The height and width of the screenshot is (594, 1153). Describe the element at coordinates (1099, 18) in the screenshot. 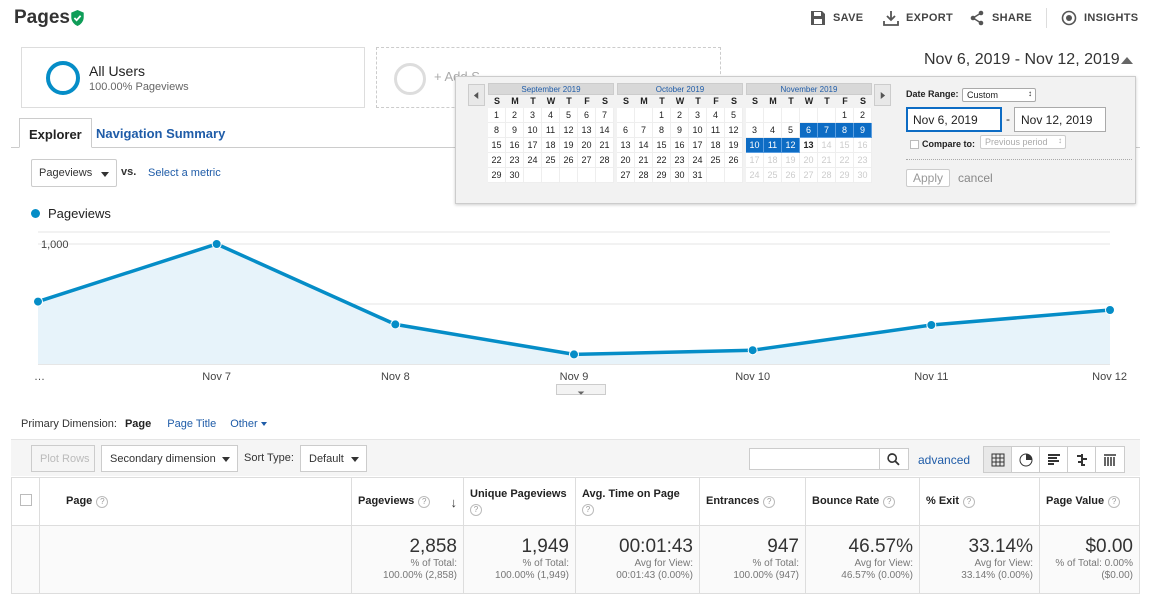

I see `insights-button: INSIGHTS` at that location.